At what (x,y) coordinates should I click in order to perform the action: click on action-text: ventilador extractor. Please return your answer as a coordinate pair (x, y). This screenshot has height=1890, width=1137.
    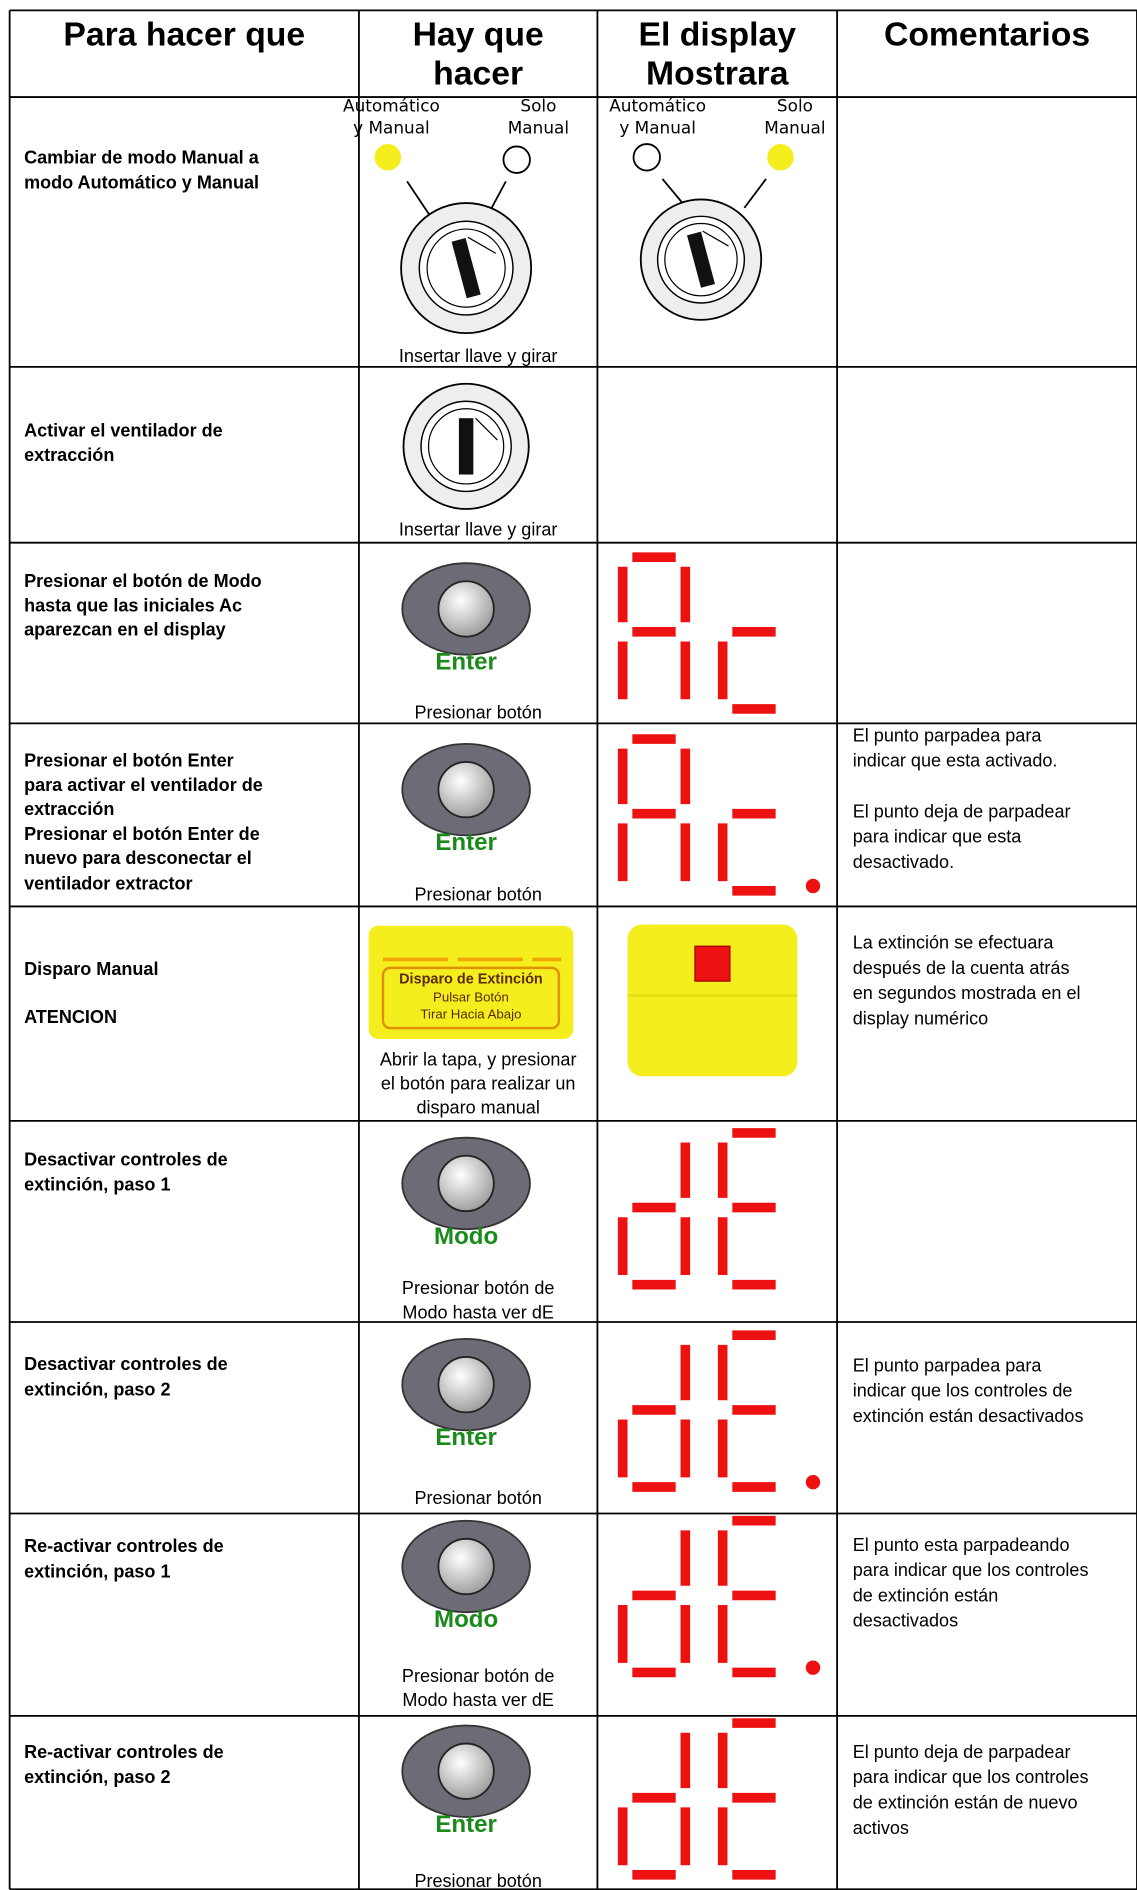
    Looking at the image, I should click on (108, 884).